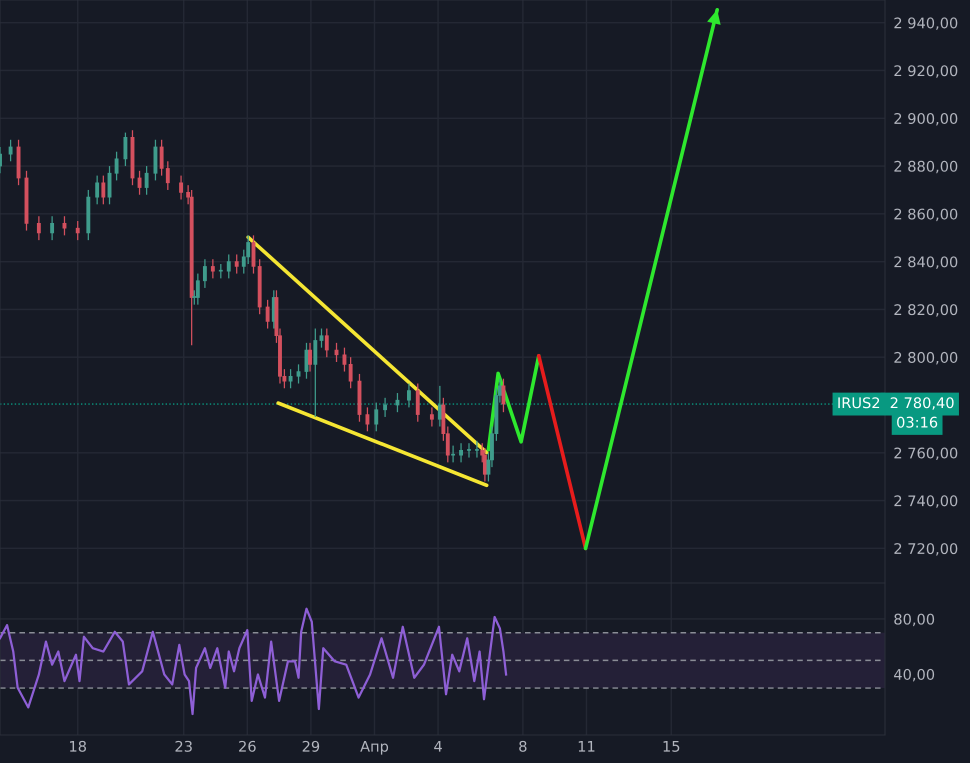 Image resolution: width=970 pixels, height=763 pixels. Describe the element at coordinates (523, 746) in the screenshot. I see `x-tick-label: 8` at that location.